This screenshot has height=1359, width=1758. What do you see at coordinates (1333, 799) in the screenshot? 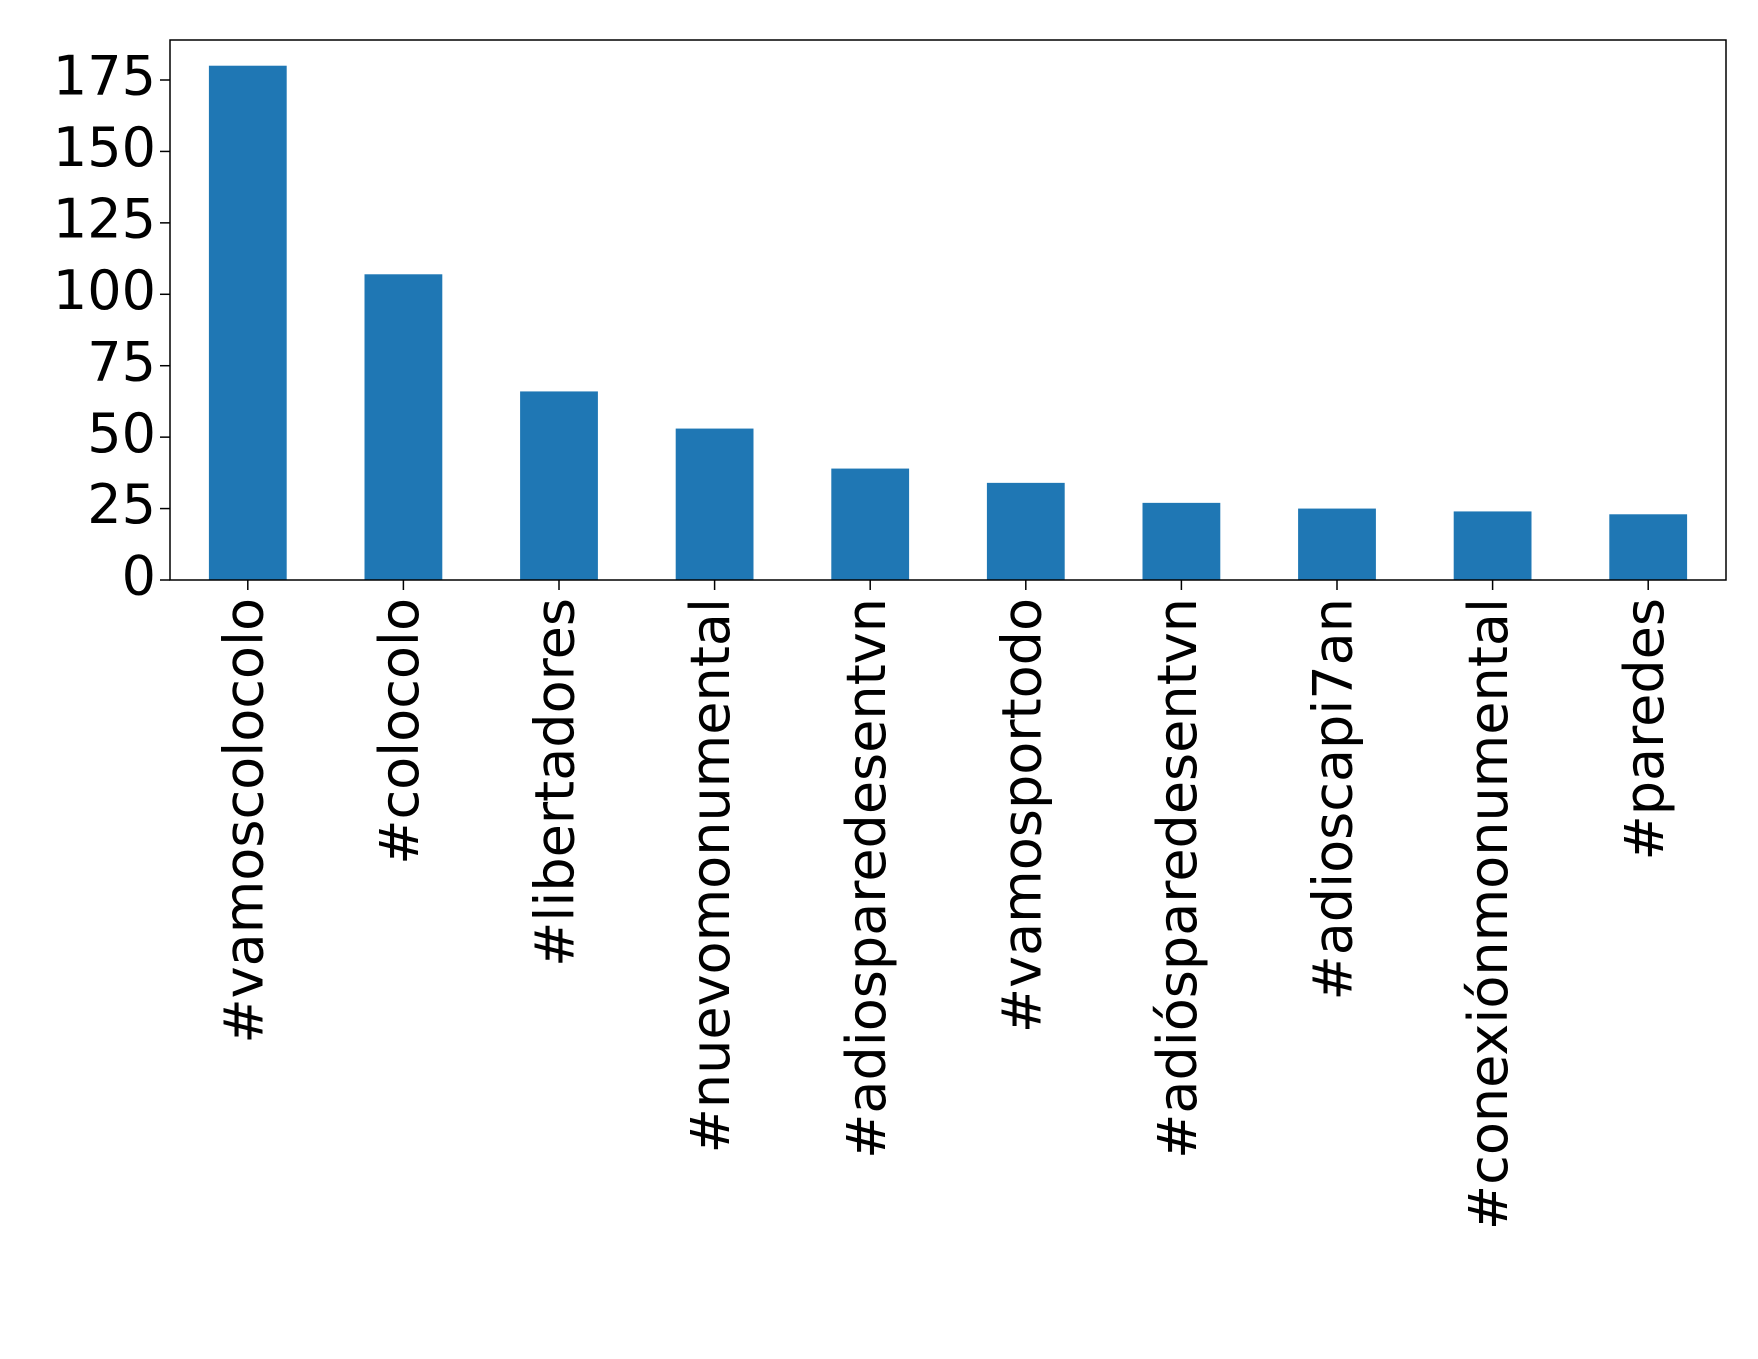
I see `x-tick-label: #adioscapi7an` at bounding box center [1333, 799].